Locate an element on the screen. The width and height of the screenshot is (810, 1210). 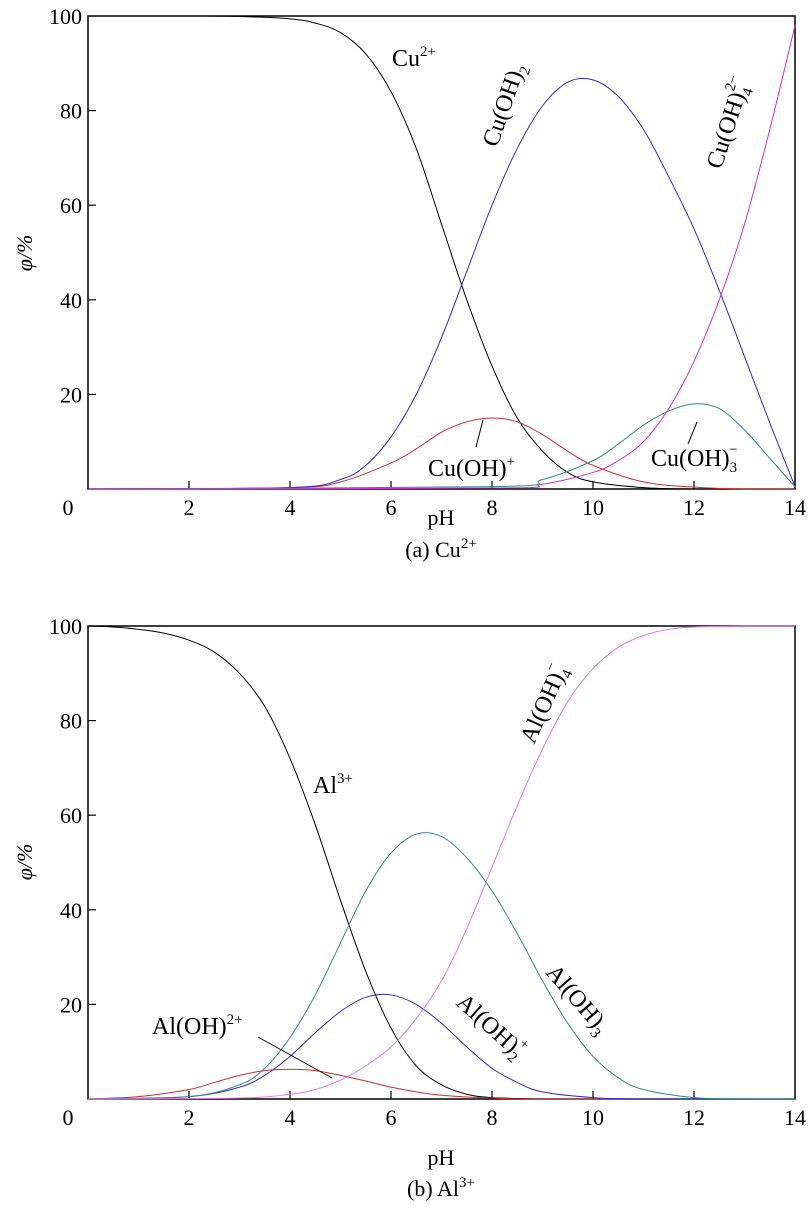
label-cu2plus: Cu2+ is located at coordinates (414, 58).